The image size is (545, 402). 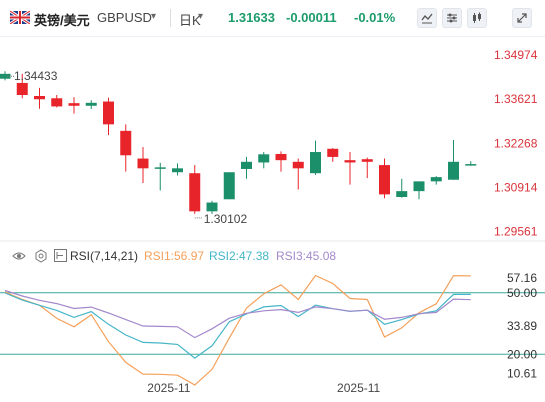 What do you see at coordinates (170, 18) in the screenshot?
I see `header-divider` at bounding box center [170, 18].